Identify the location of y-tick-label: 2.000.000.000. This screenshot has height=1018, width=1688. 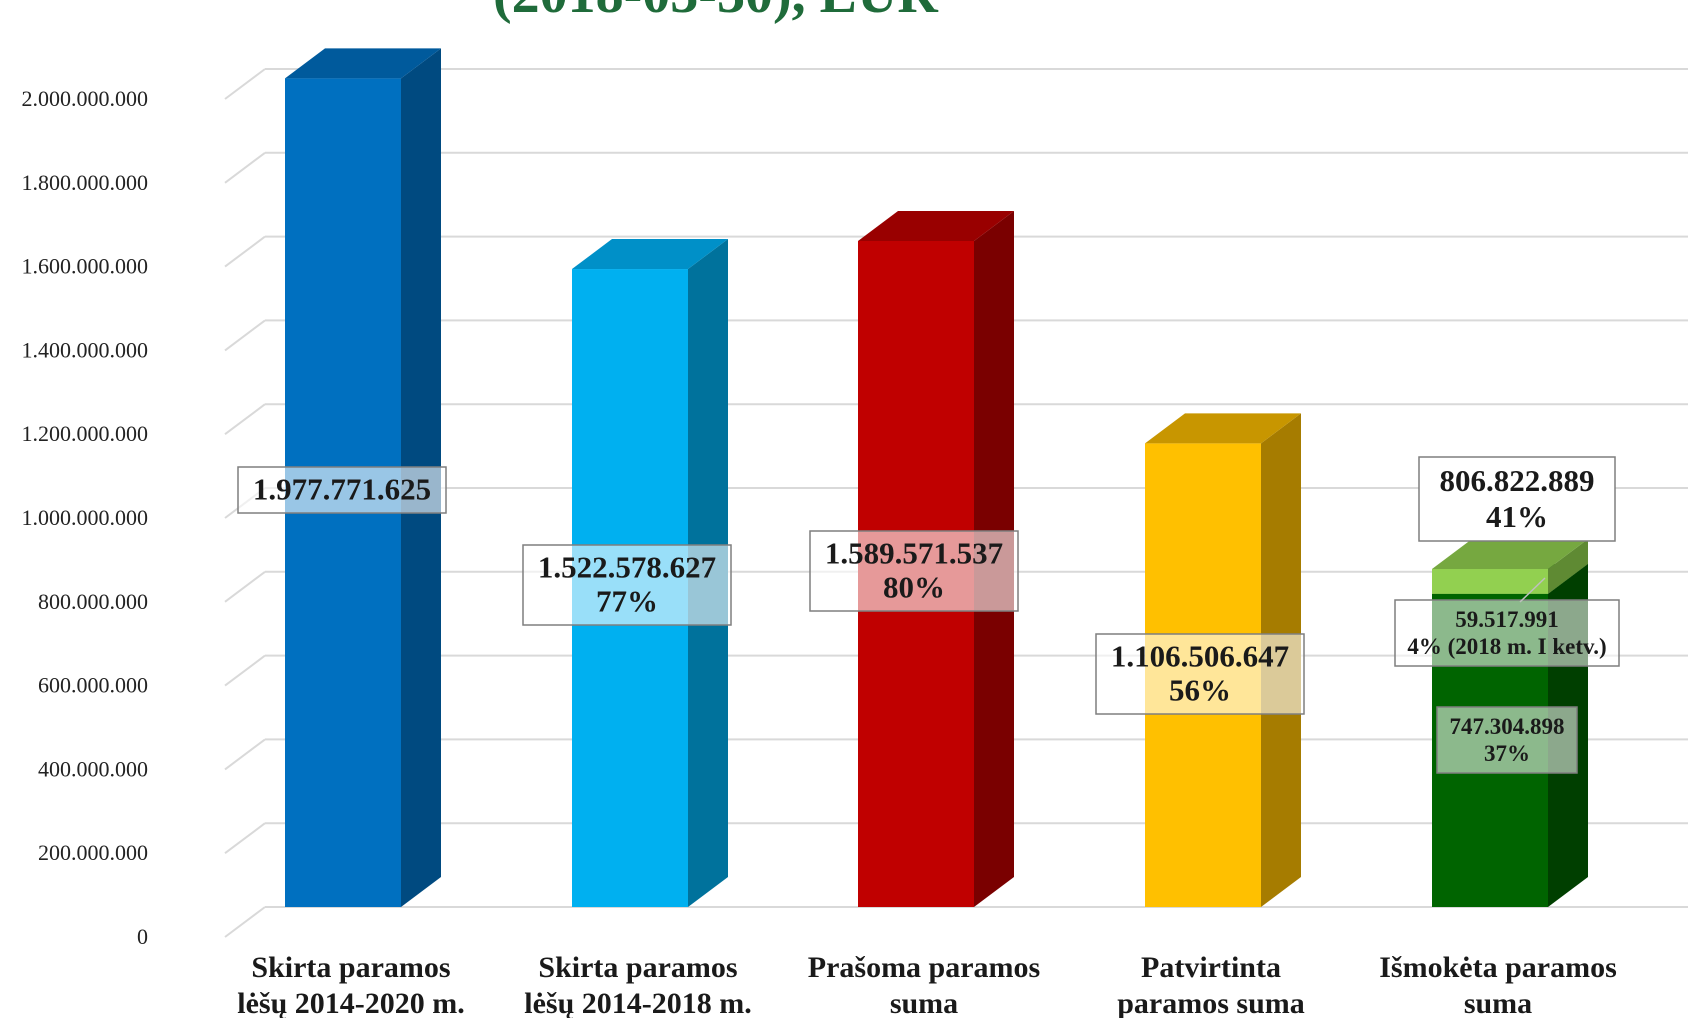
(85, 98).